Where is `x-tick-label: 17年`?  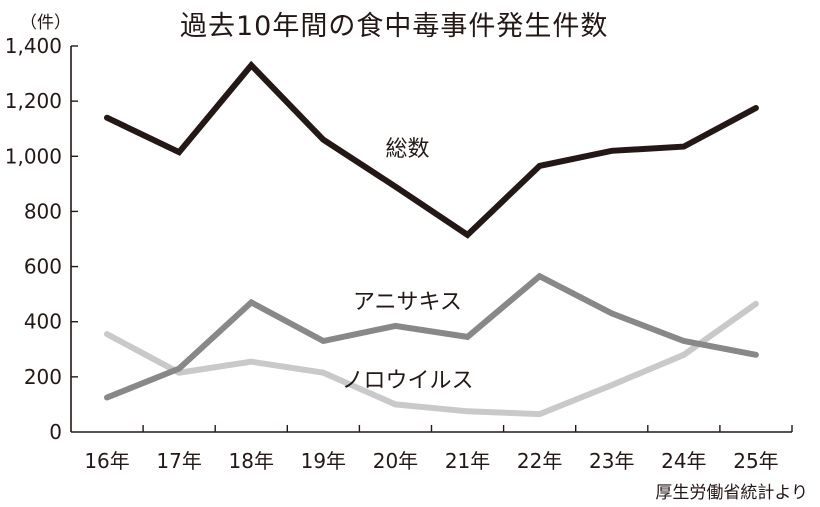 x-tick-label: 17年 is located at coordinates (178, 461).